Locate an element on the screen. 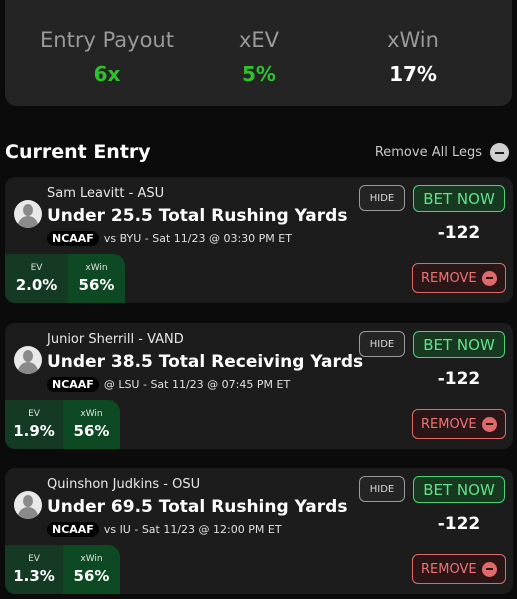 The image size is (517, 599). leg-stats: EV 2.0% xWin 56% is located at coordinates (65, 278).